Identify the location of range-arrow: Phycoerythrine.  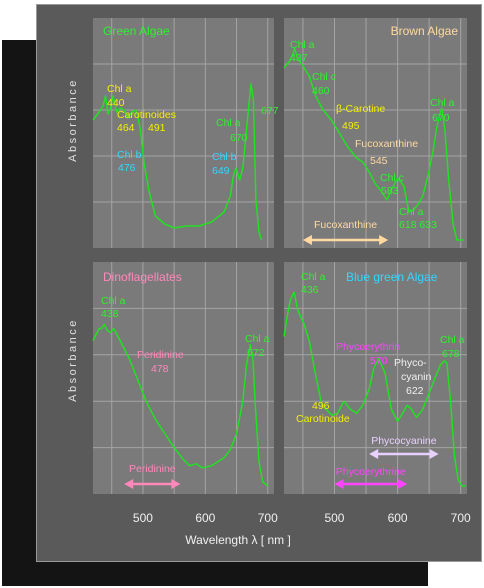
(371, 477).